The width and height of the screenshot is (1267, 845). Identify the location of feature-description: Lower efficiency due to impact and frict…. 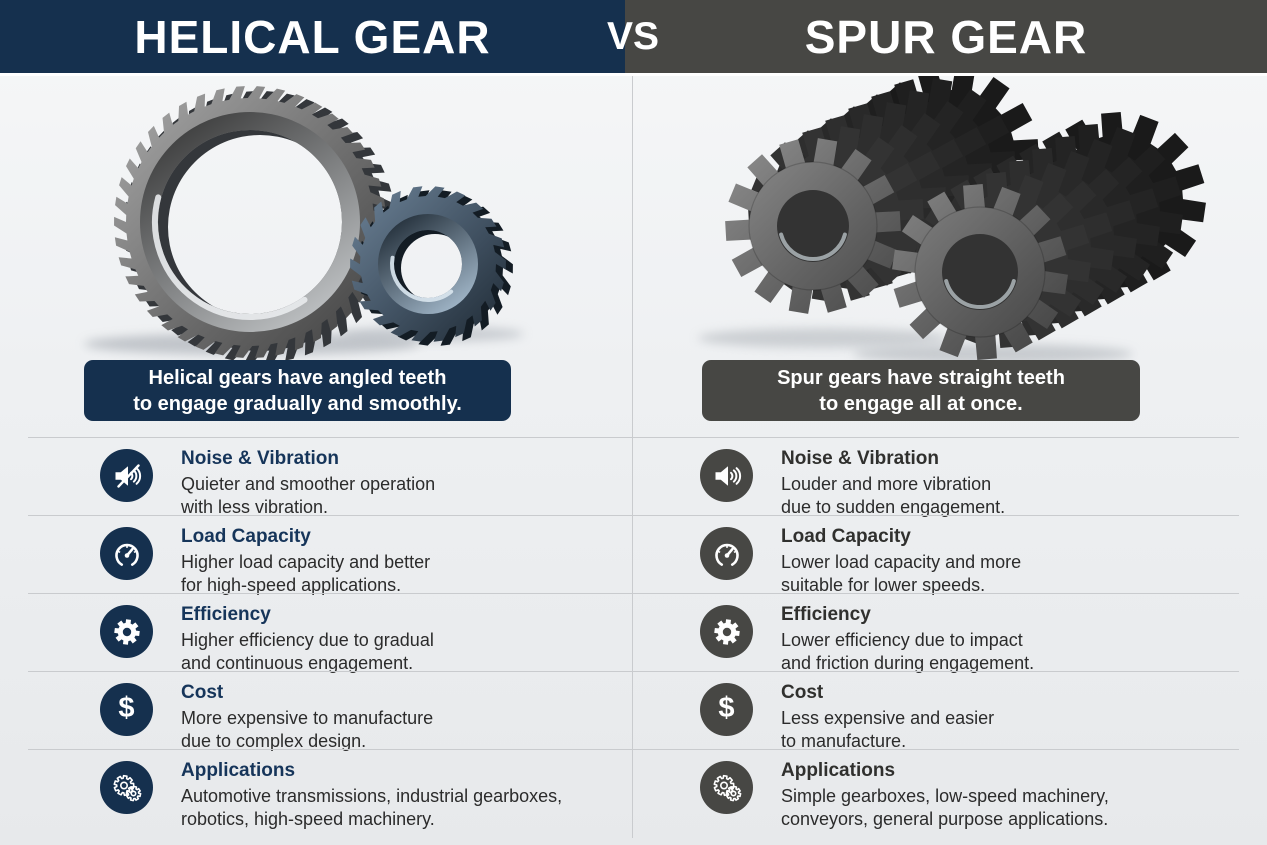
(908, 651).